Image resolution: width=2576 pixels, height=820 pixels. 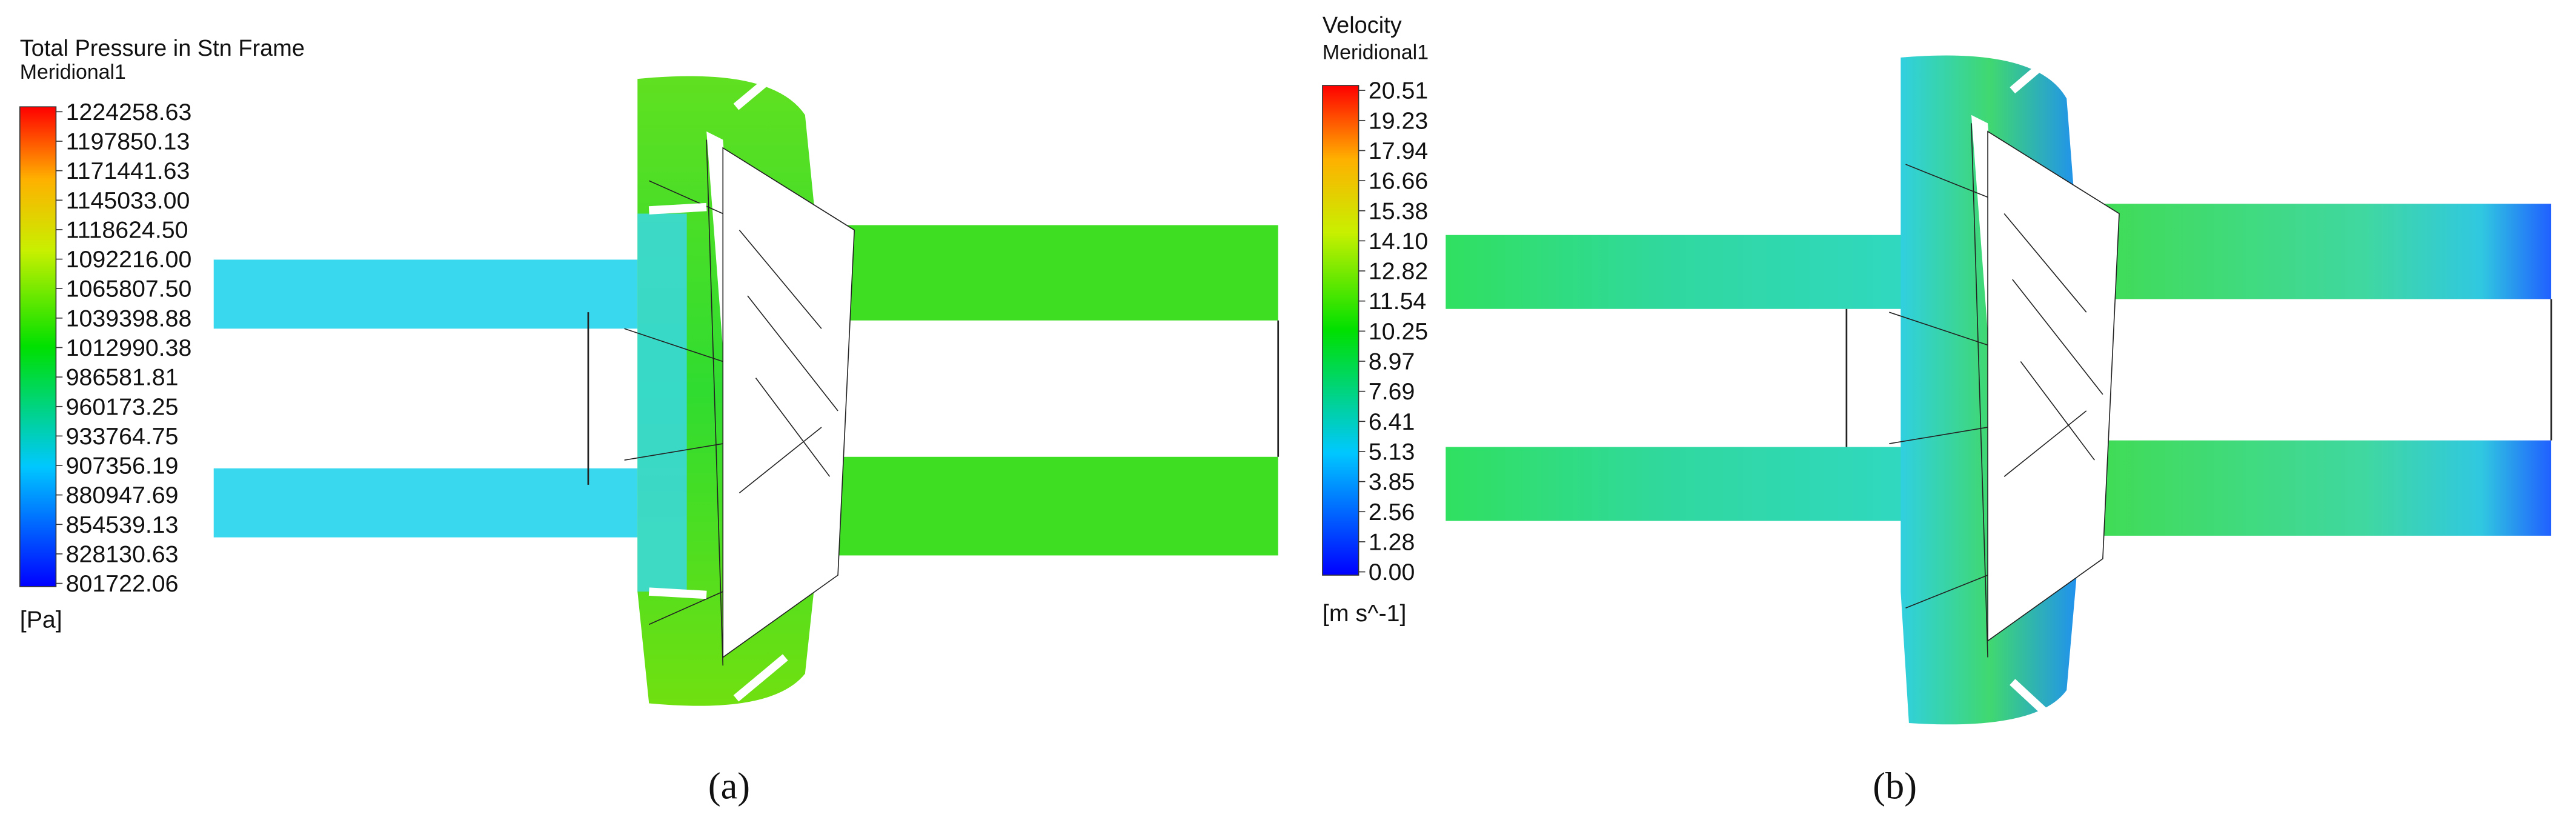 What do you see at coordinates (1392, 421) in the screenshot?
I see `colorbar-label: 6.41` at bounding box center [1392, 421].